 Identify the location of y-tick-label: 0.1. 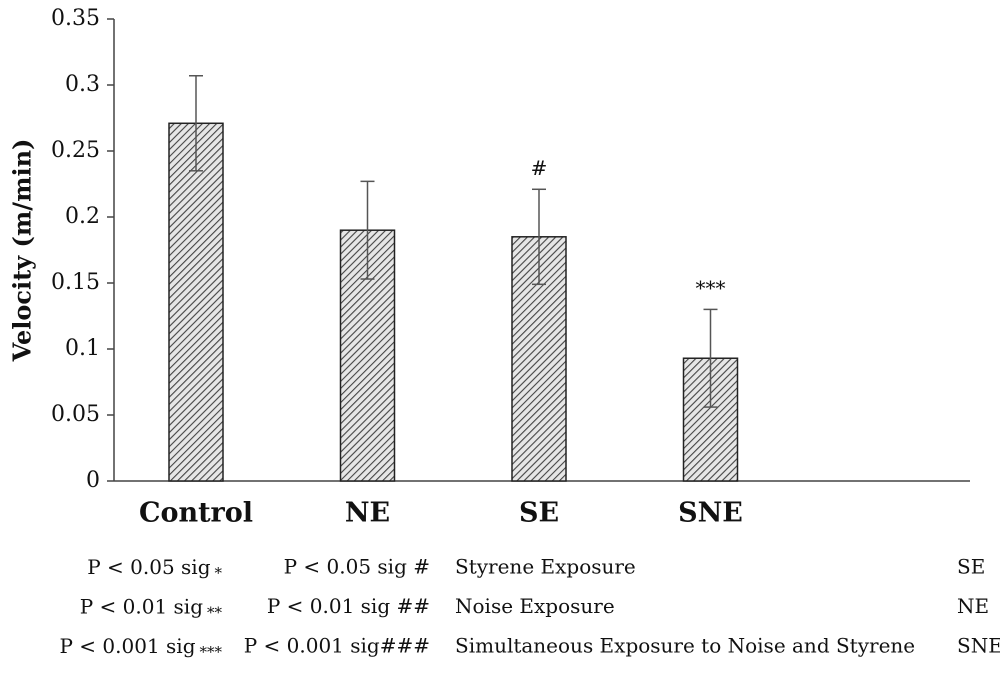
(82, 348).